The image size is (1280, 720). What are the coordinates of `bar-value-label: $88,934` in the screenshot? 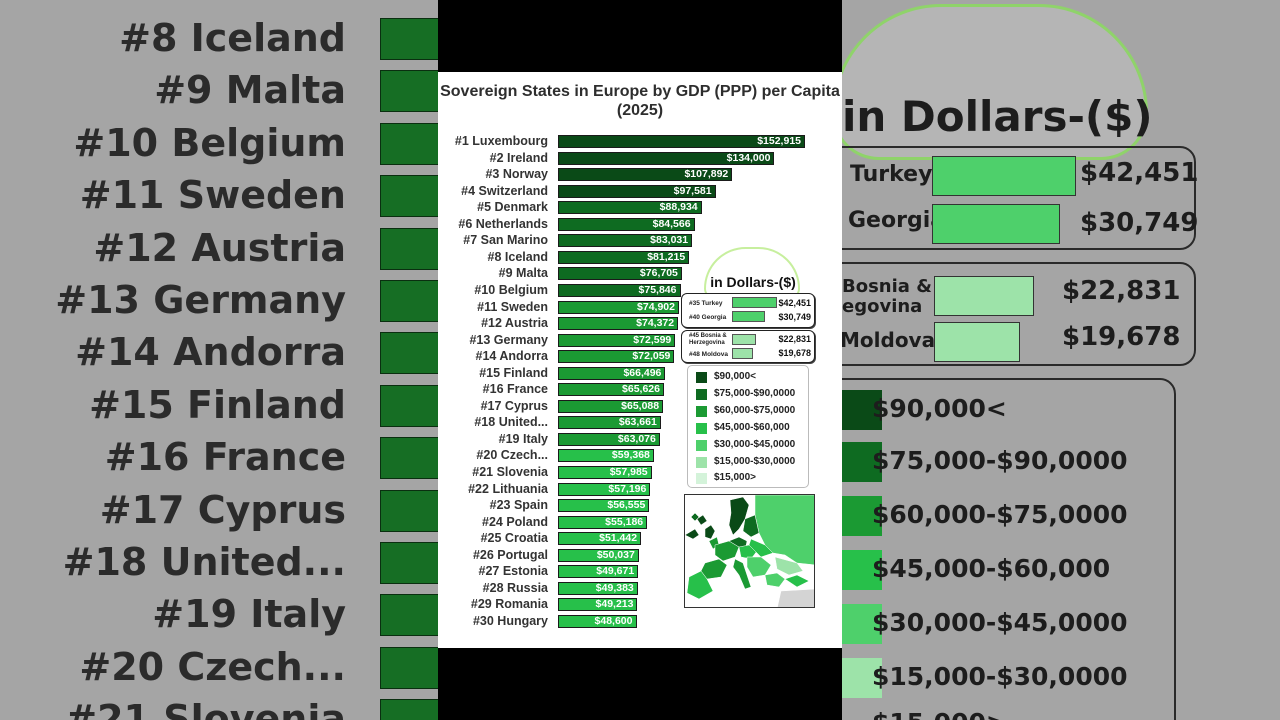 It's located at (678, 207).